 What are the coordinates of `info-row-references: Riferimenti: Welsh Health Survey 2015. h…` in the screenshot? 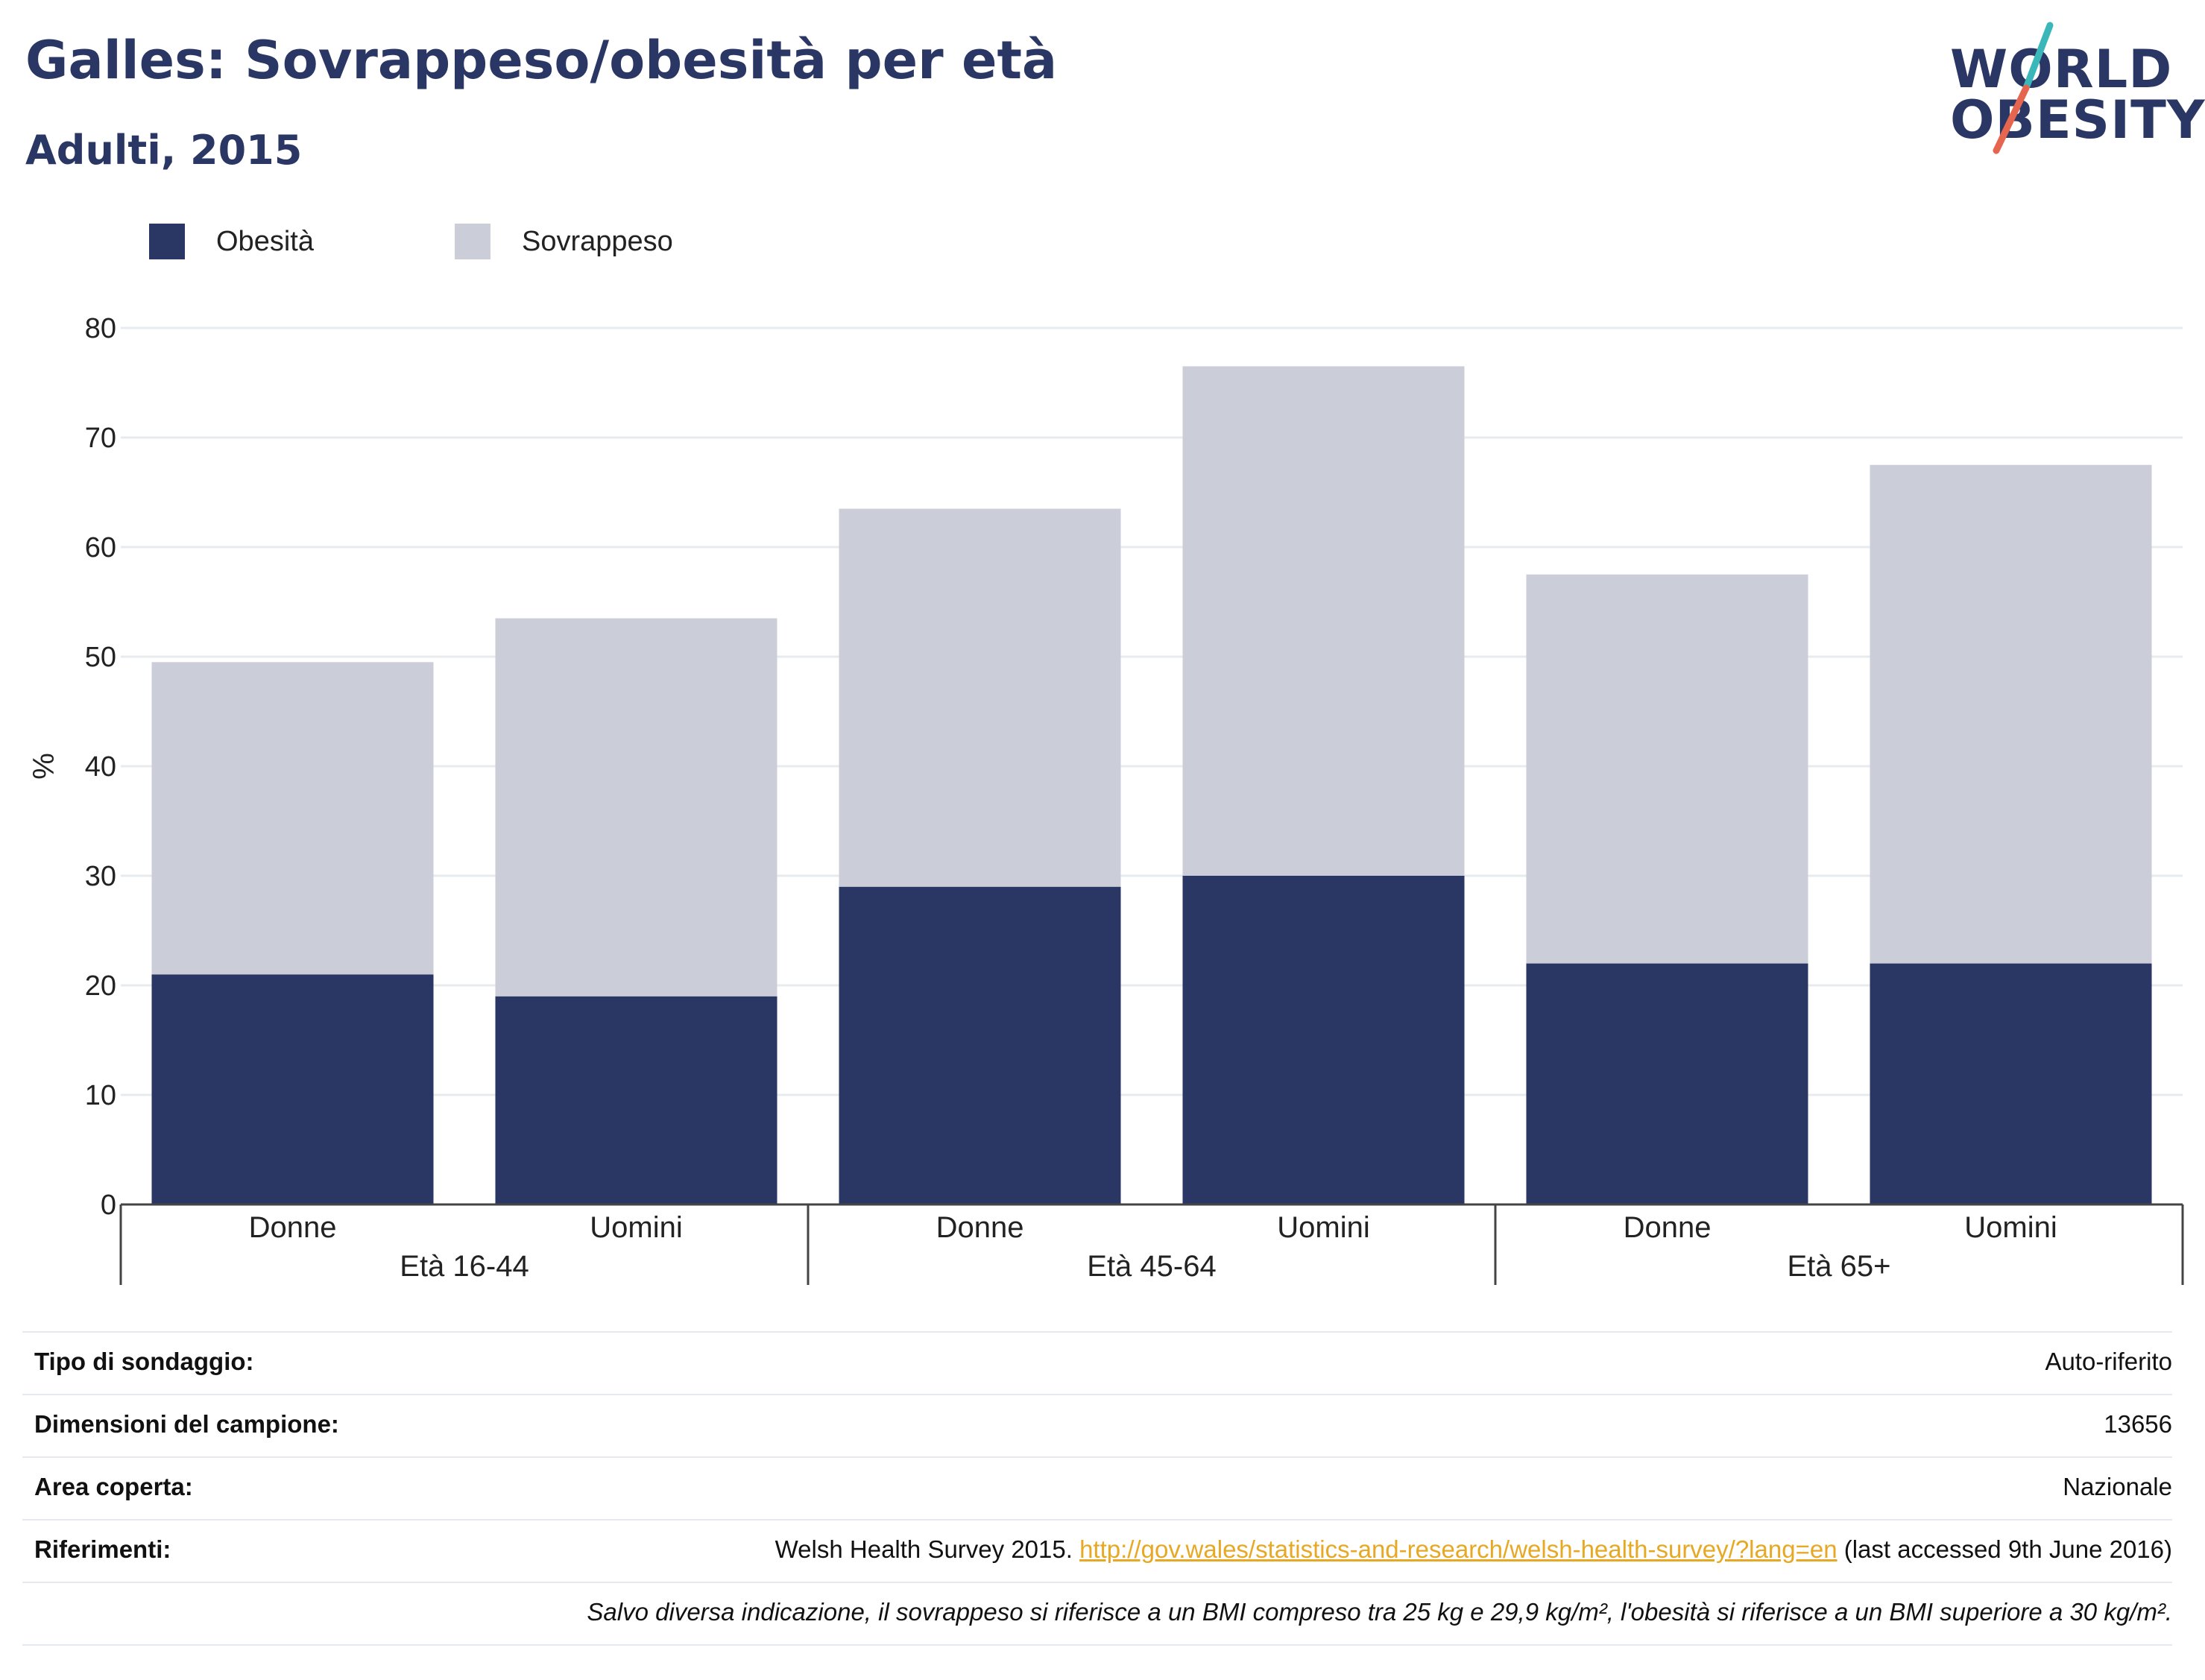 It's located at (1097, 1550).